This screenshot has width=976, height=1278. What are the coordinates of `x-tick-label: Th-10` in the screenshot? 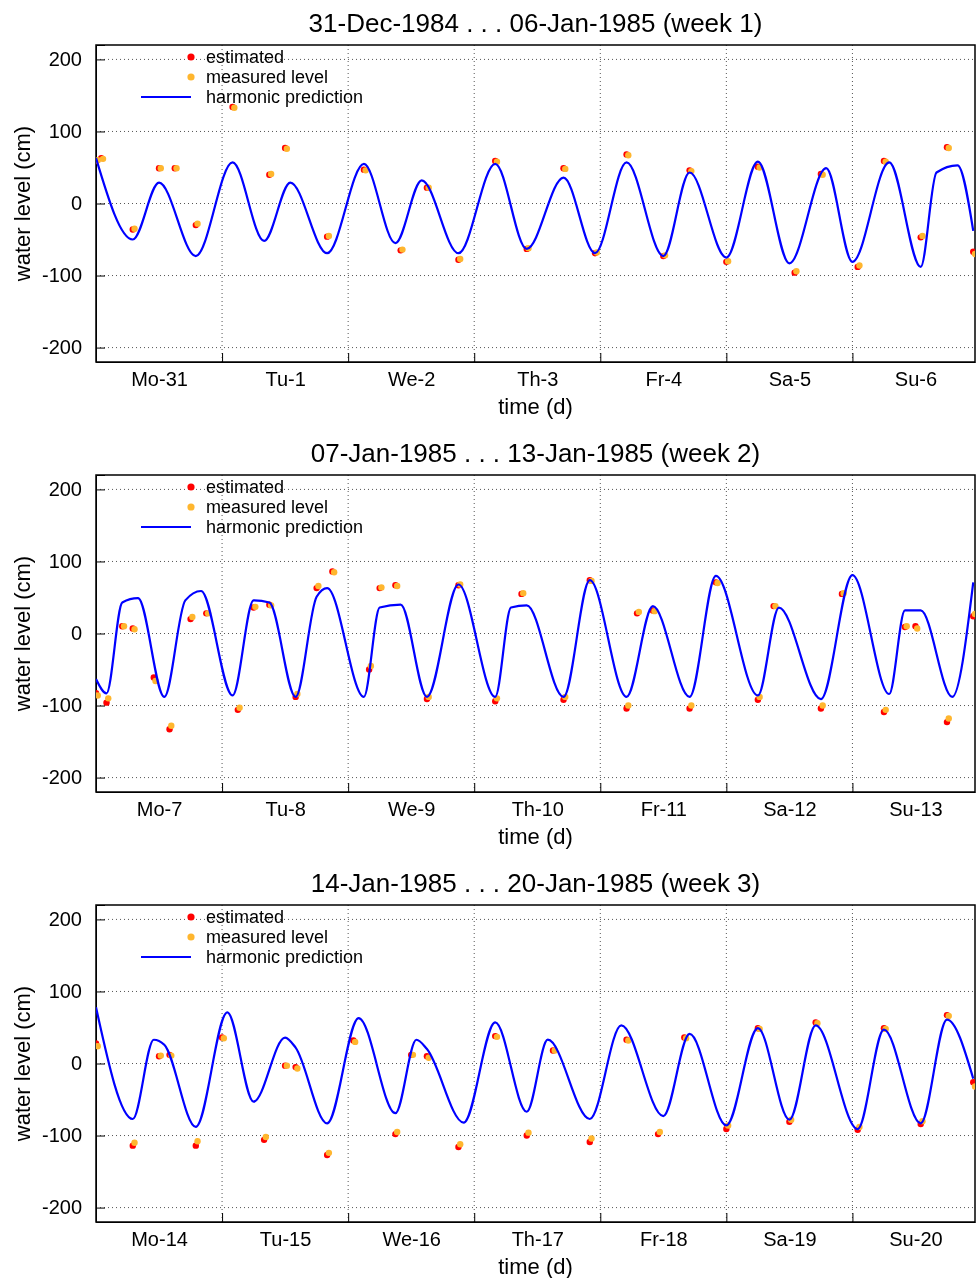 It's located at (537, 809).